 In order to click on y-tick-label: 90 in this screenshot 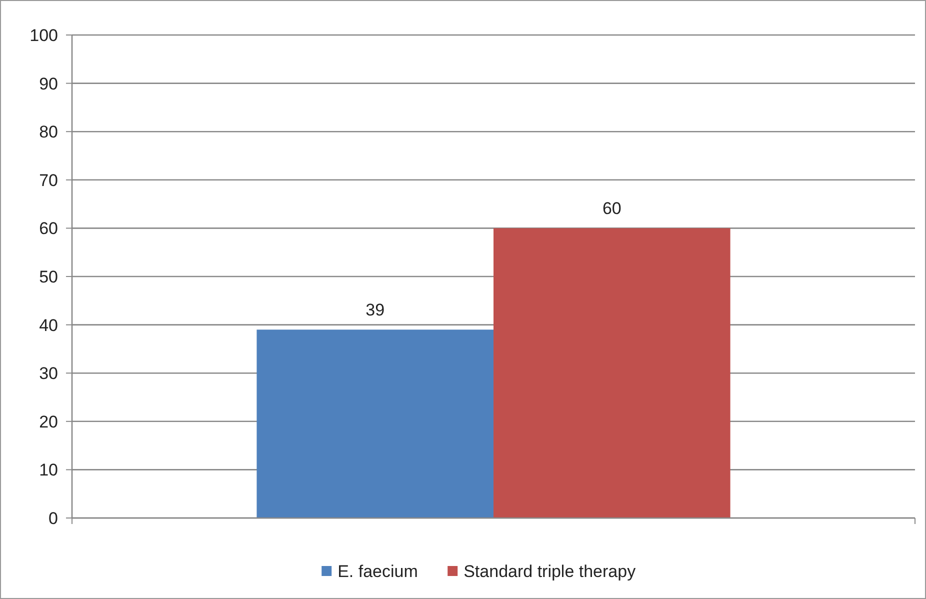, I will do `click(48, 84)`.